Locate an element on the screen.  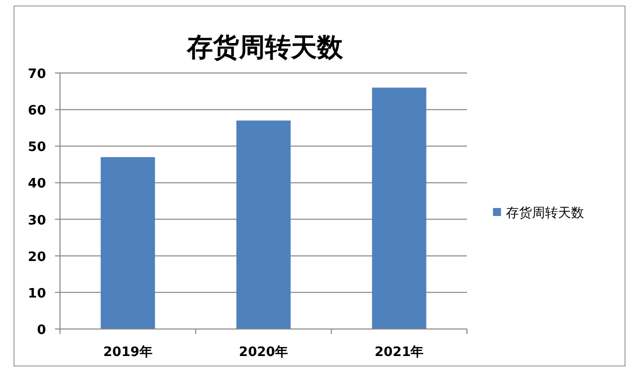
y-tick-label: 50 is located at coordinates (37, 148).